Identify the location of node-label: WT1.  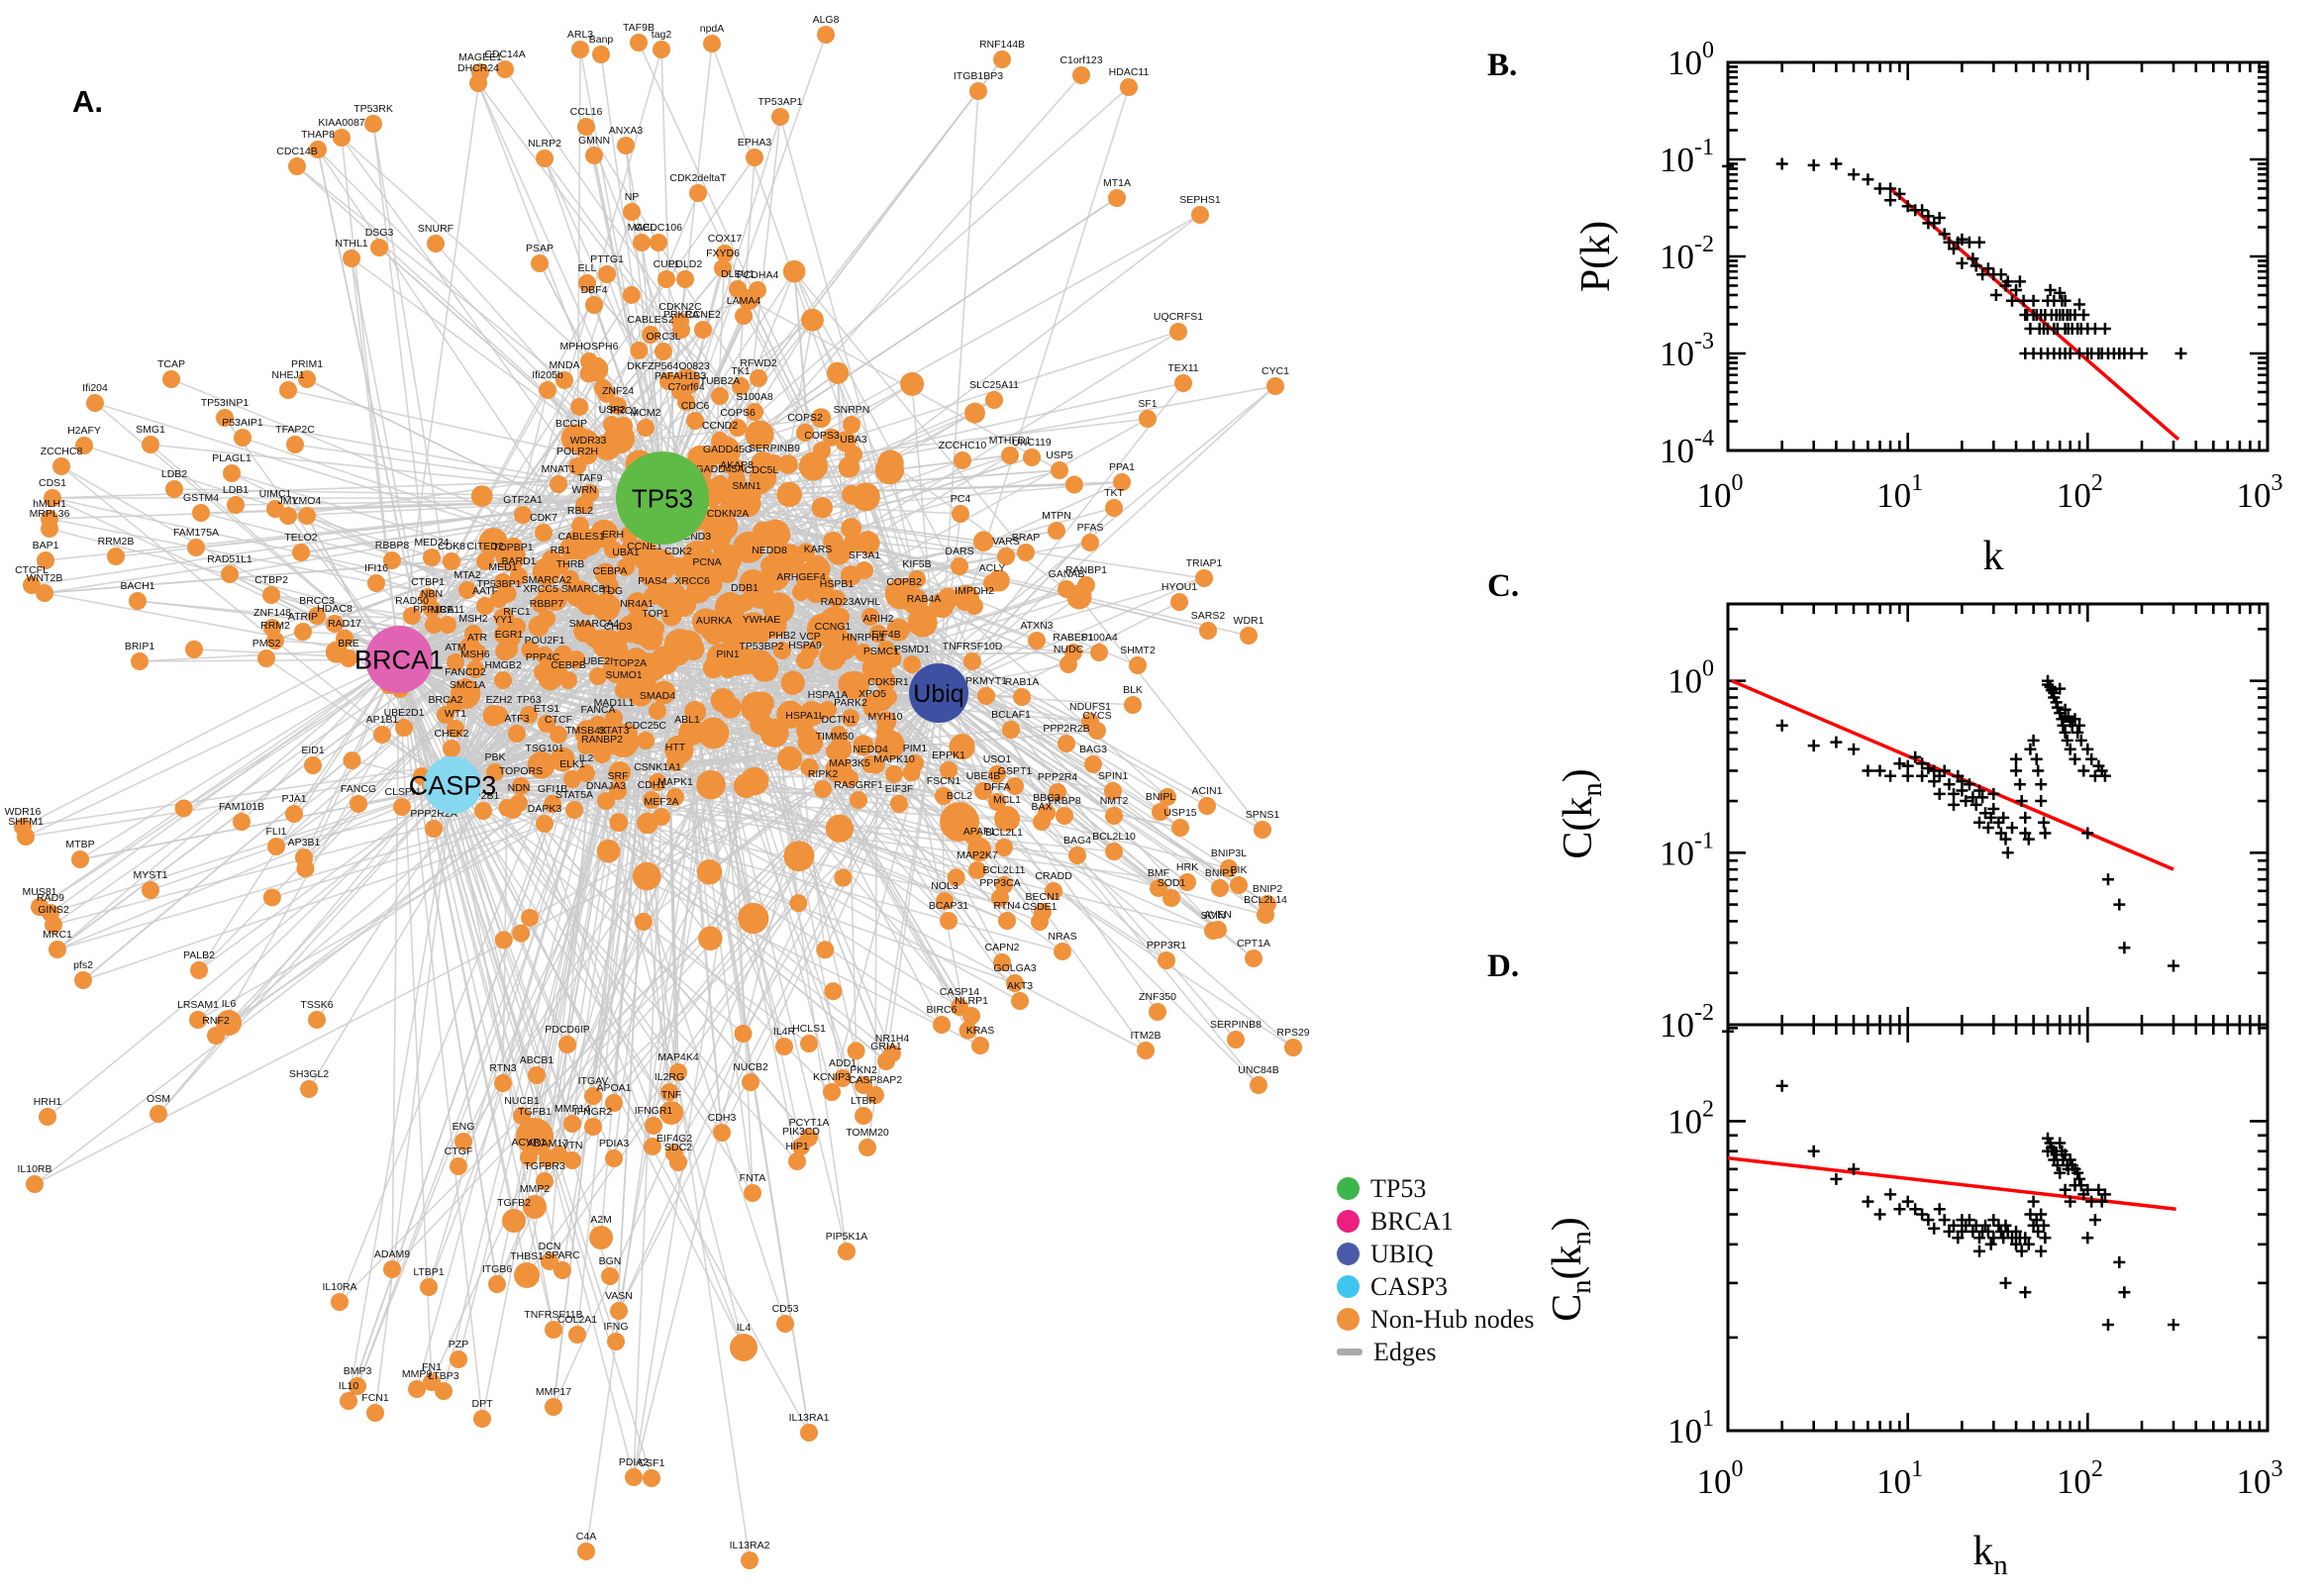
(456, 714).